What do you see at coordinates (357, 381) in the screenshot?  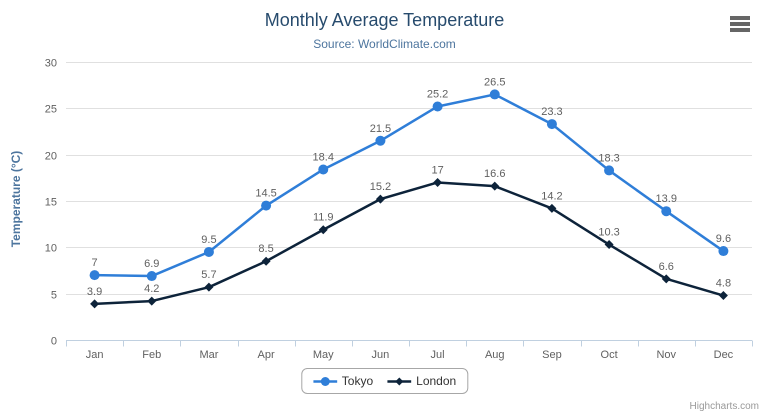 I see `legend-item-label: Tokyo` at bounding box center [357, 381].